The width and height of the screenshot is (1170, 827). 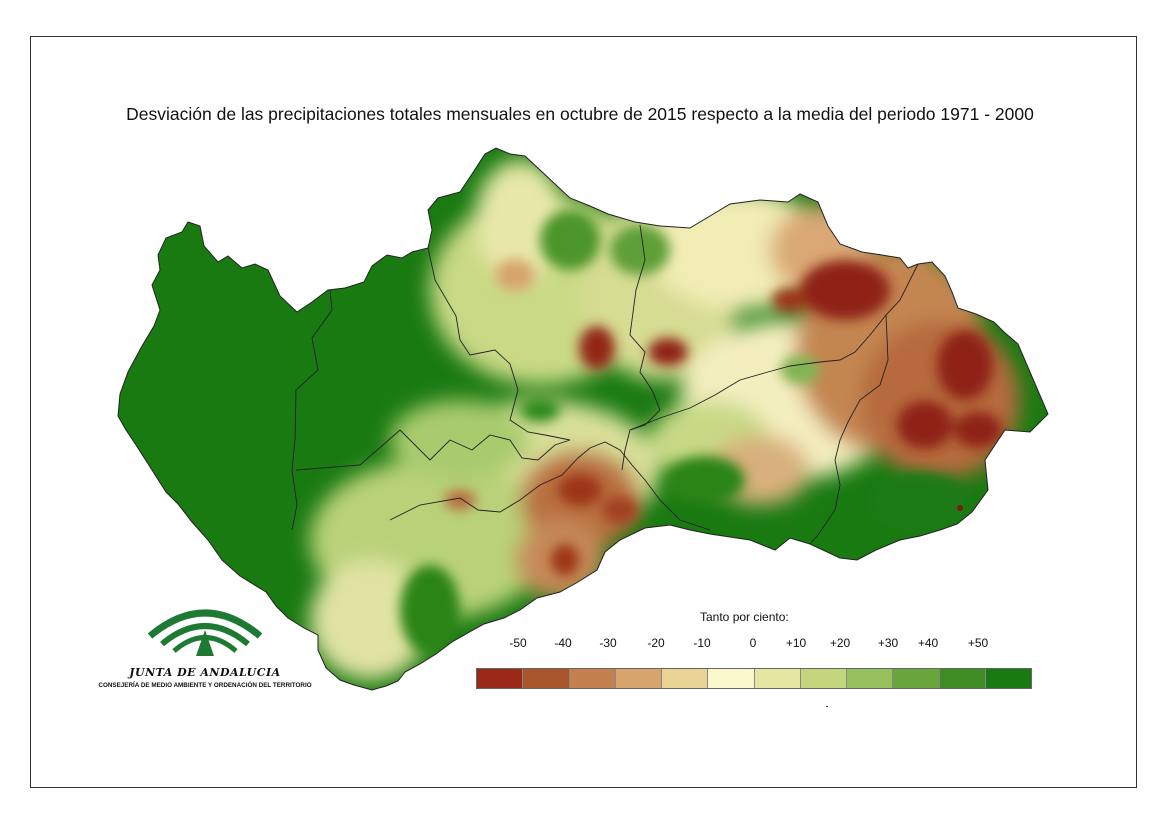 What do you see at coordinates (518, 643) in the screenshot?
I see `legend-label: -50` at bounding box center [518, 643].